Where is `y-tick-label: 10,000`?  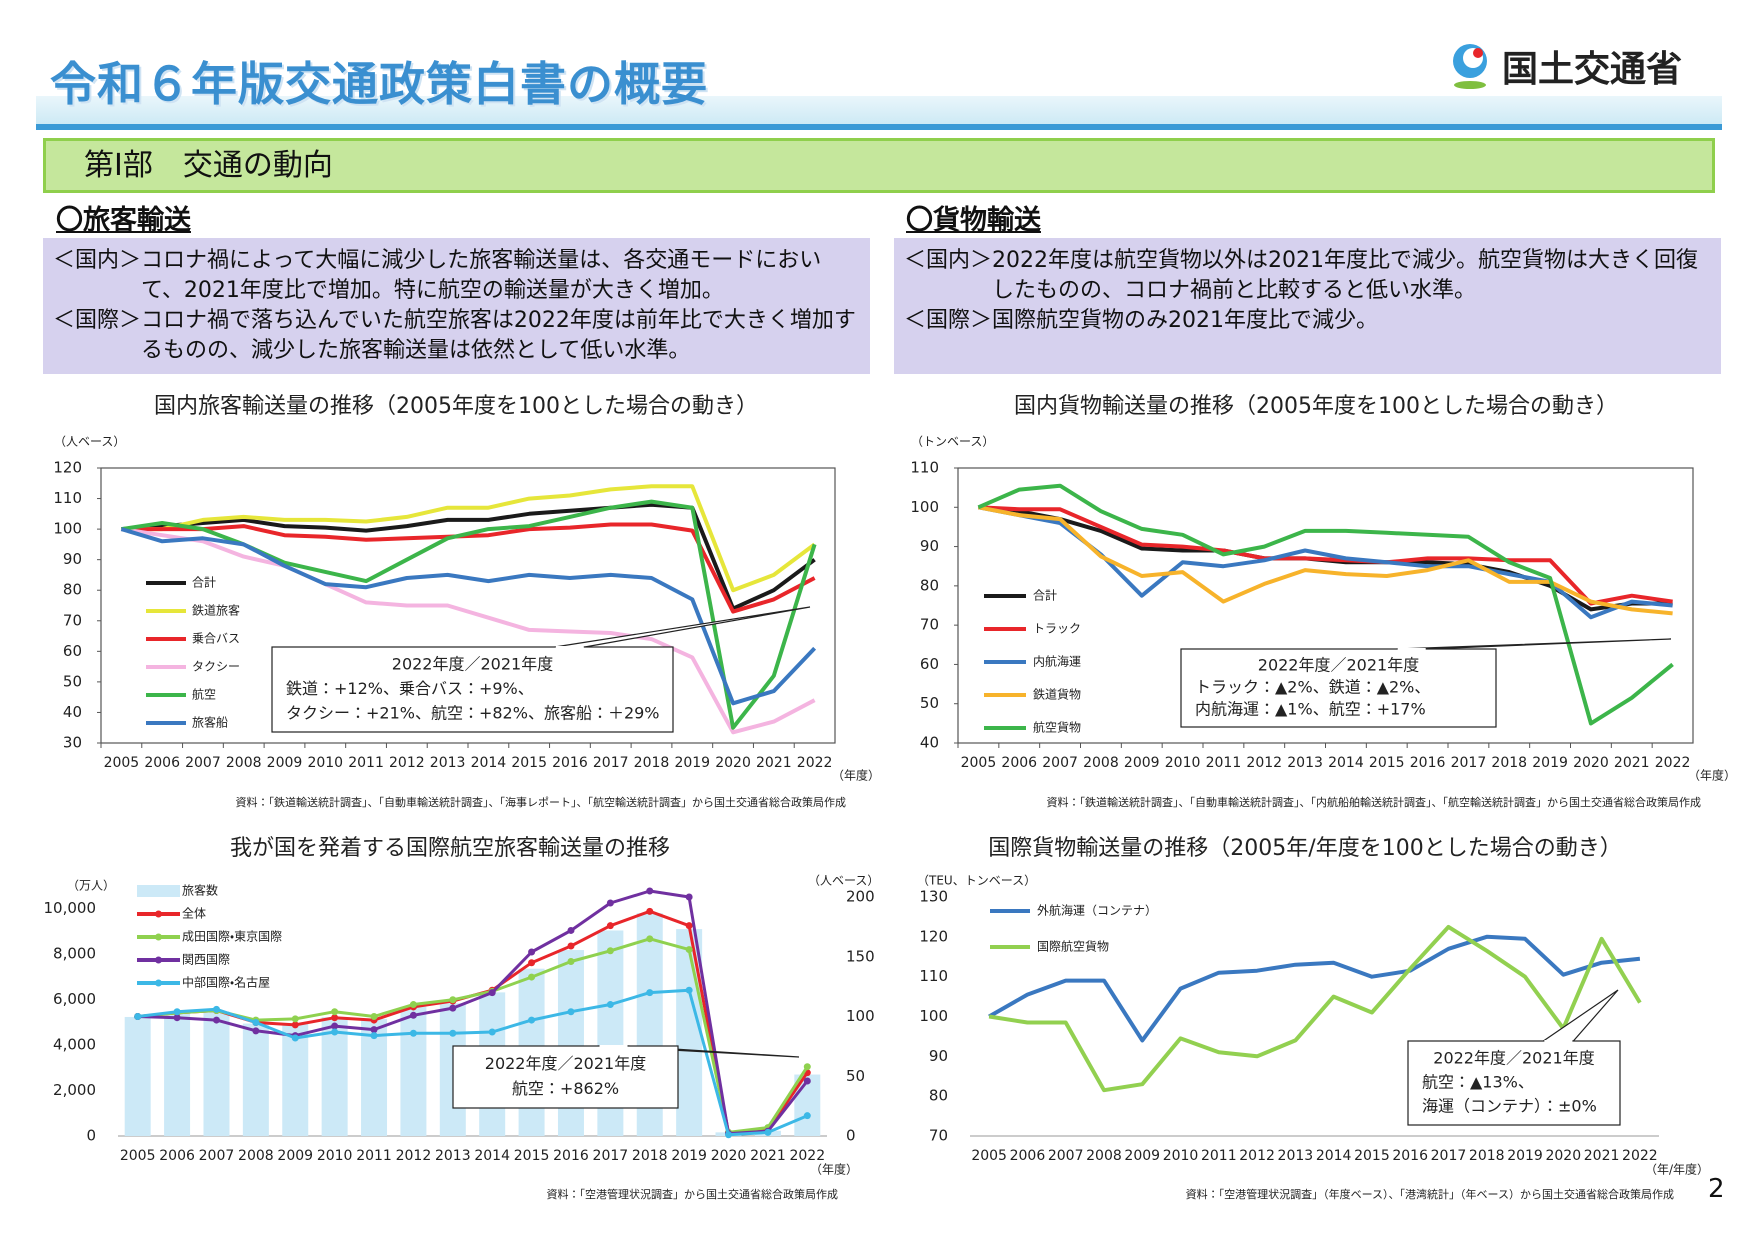 y-tick-label: 10,000 is located at coordinates (70, 908).